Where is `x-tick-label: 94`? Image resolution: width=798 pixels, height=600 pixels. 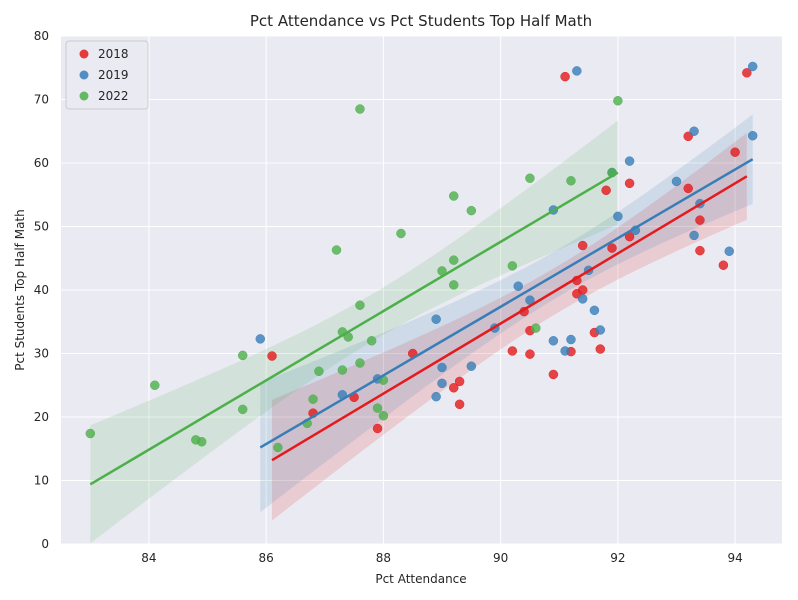
x-tick-label: 94 is located at coordinates (734, 558).